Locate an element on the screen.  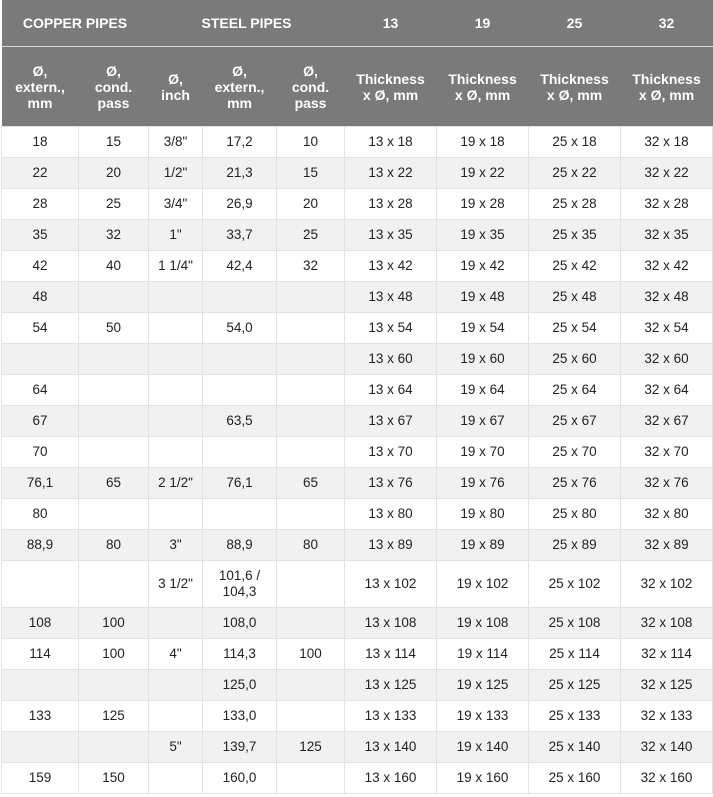
table-cell: 19 x 76 is located at coordinates (483, 483).